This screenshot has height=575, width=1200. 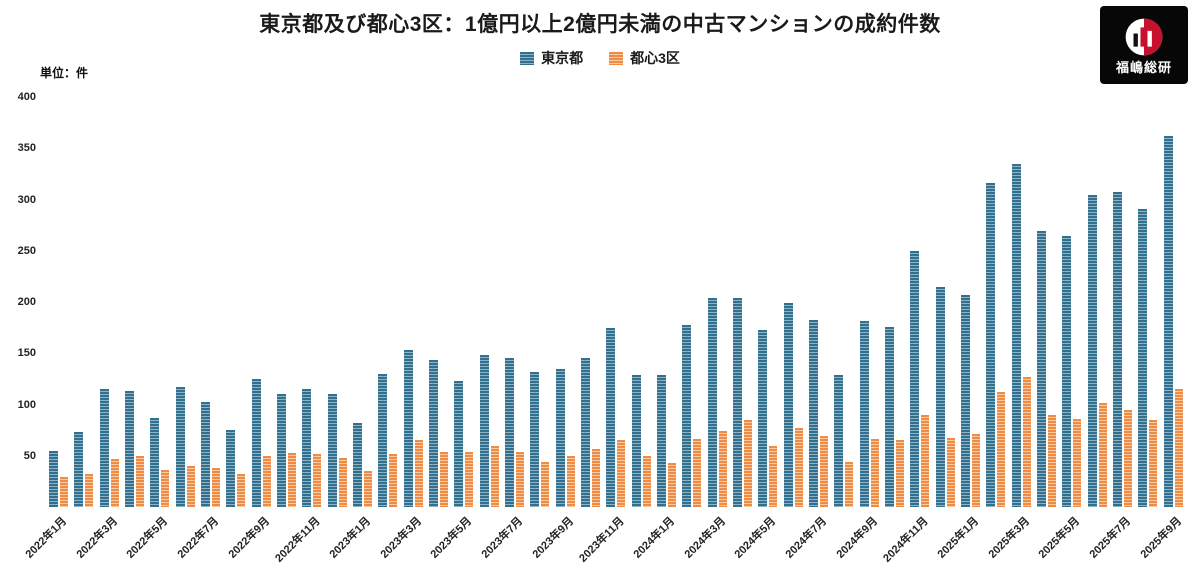 I want to click on x-axis-label: 2022年1月, so click(x=46, y=538).